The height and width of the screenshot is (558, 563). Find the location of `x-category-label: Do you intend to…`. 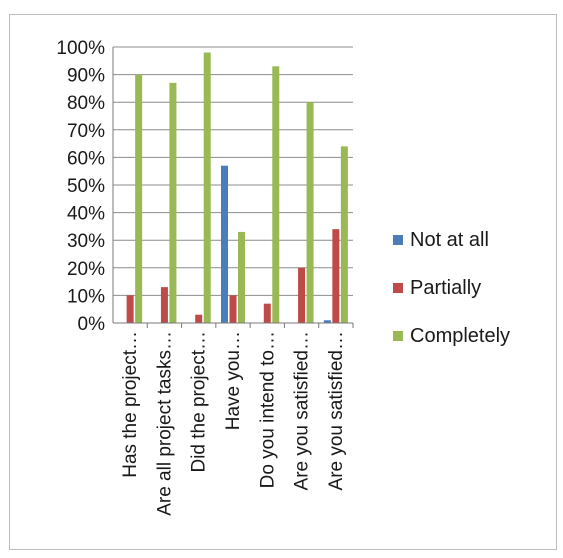

x-category-label: Do you intend to… is located at coordinates (267, 409).